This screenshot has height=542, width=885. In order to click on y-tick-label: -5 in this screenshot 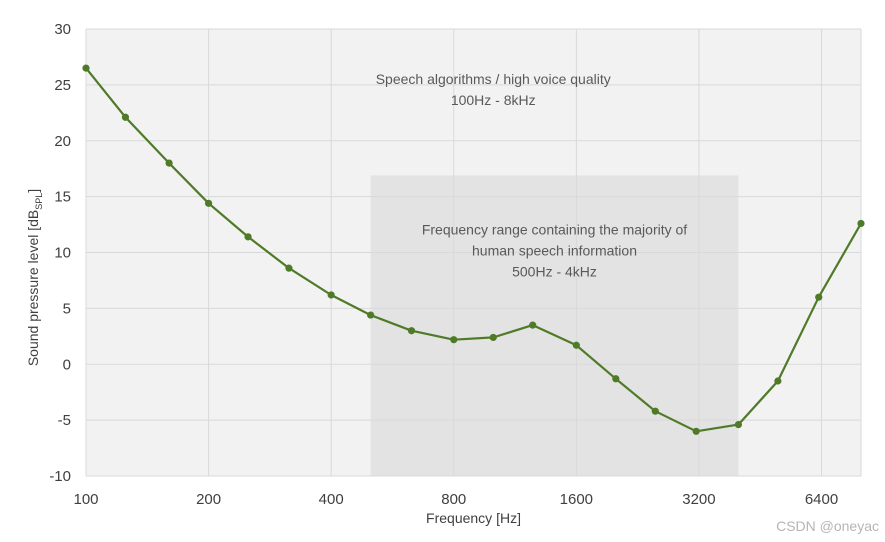, I will do `click(64, 420)`.